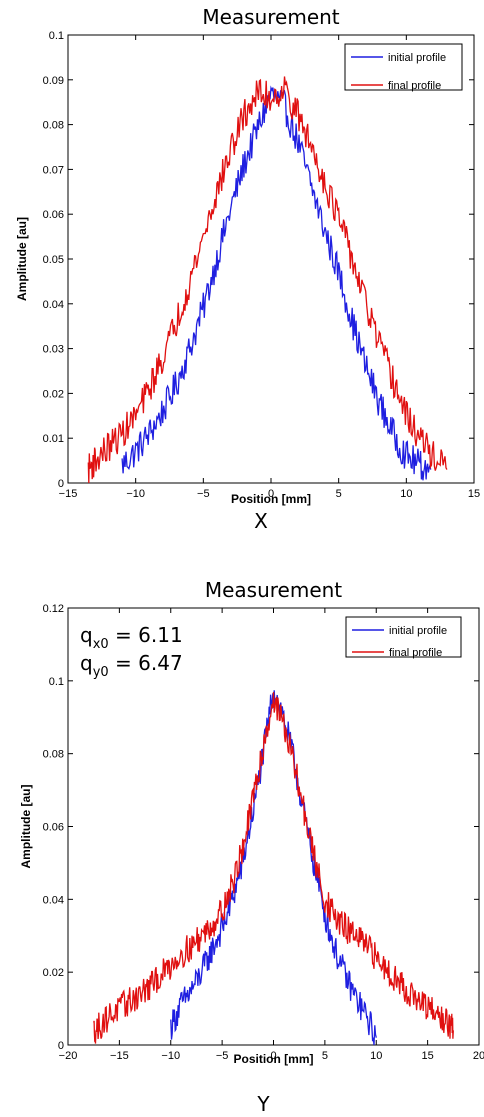 The height and width of the screenshot is (1117, 484). I want to click on y-tick-label: 0.03, so click(53, 350).